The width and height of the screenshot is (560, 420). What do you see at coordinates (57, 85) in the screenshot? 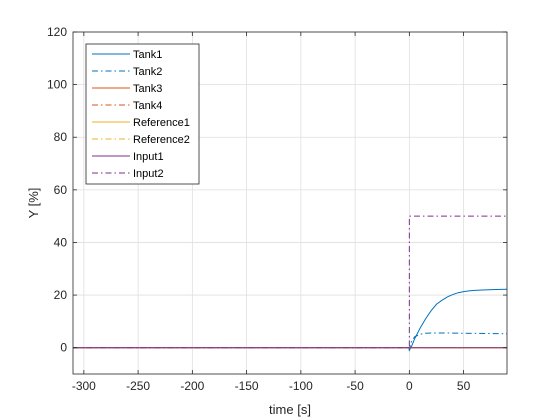
I see `y-tick-label: 100` at bounding box center [57, 85].